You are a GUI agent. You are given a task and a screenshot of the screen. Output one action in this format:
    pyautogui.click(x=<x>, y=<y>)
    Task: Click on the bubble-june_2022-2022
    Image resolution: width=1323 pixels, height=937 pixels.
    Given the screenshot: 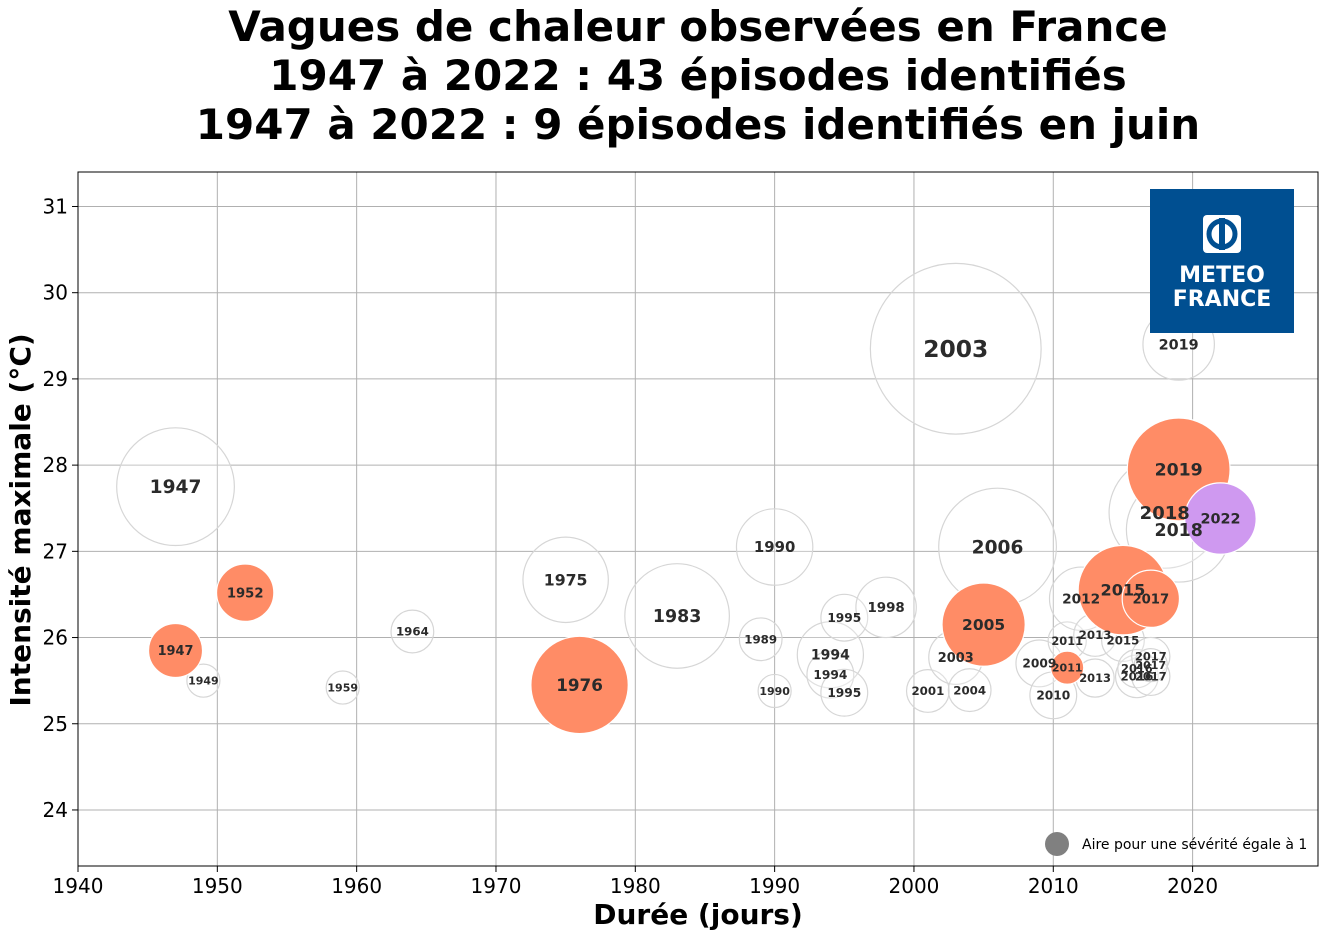 What is the action you would take?
    pyautogui.click(x=1220, y=518)
    